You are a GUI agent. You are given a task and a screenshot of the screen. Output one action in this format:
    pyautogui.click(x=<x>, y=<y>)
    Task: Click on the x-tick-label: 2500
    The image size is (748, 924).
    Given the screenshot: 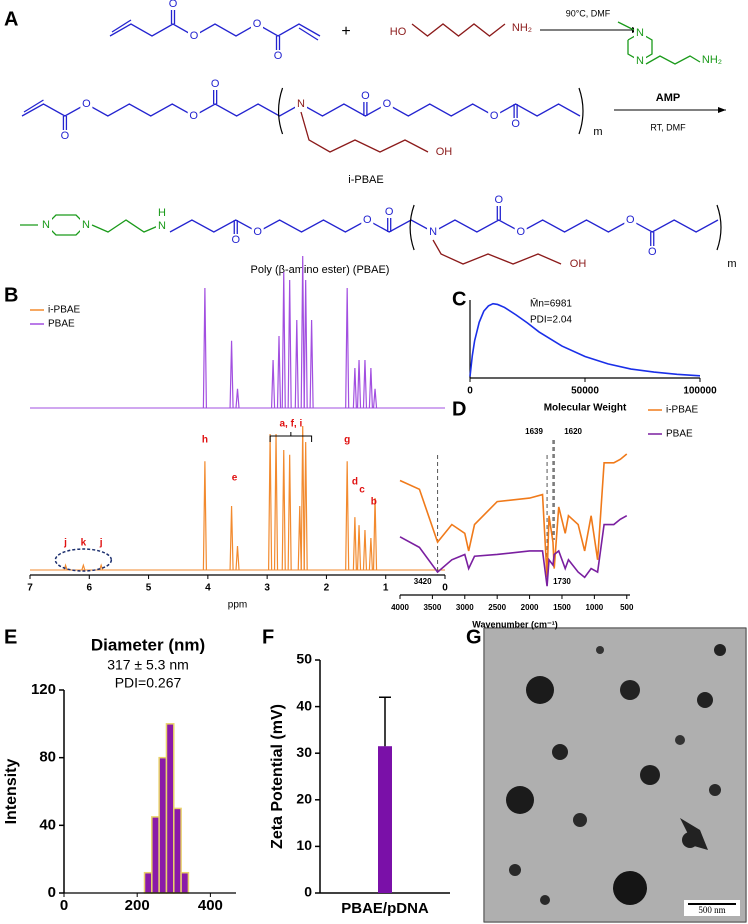 What is the action you would take?
    pyautogui.click(x=497, y=607)
    